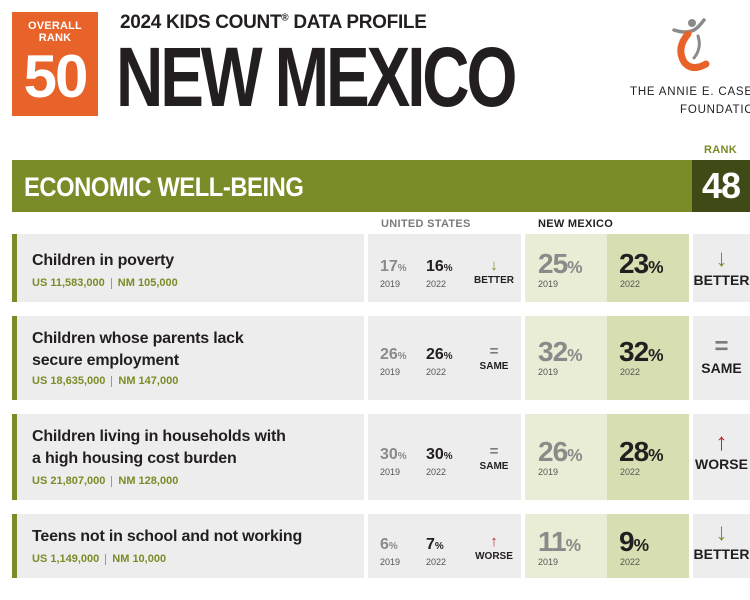 The image size is (750, 600). What do you see at coordinates (147, 283) in the screenshot?
I see `nm-count: NM 105,000` at bounding box center [147, 283].